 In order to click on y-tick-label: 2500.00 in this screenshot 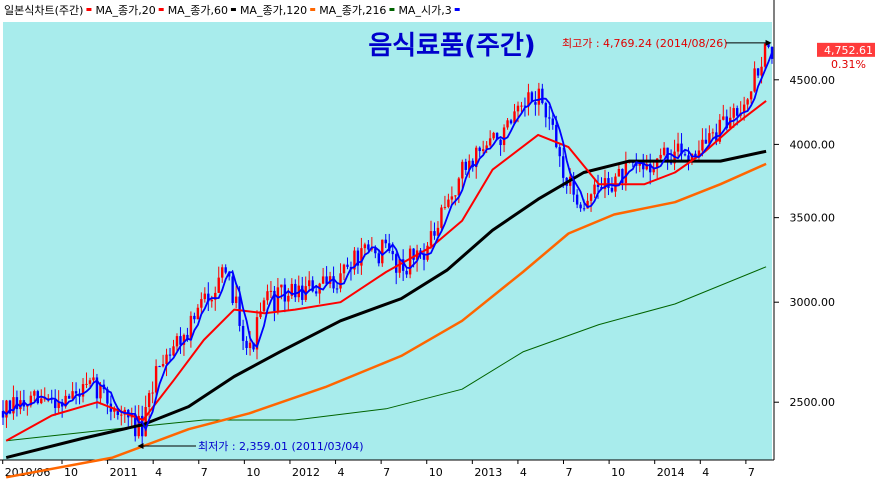, I will do `click(813, 402)`.